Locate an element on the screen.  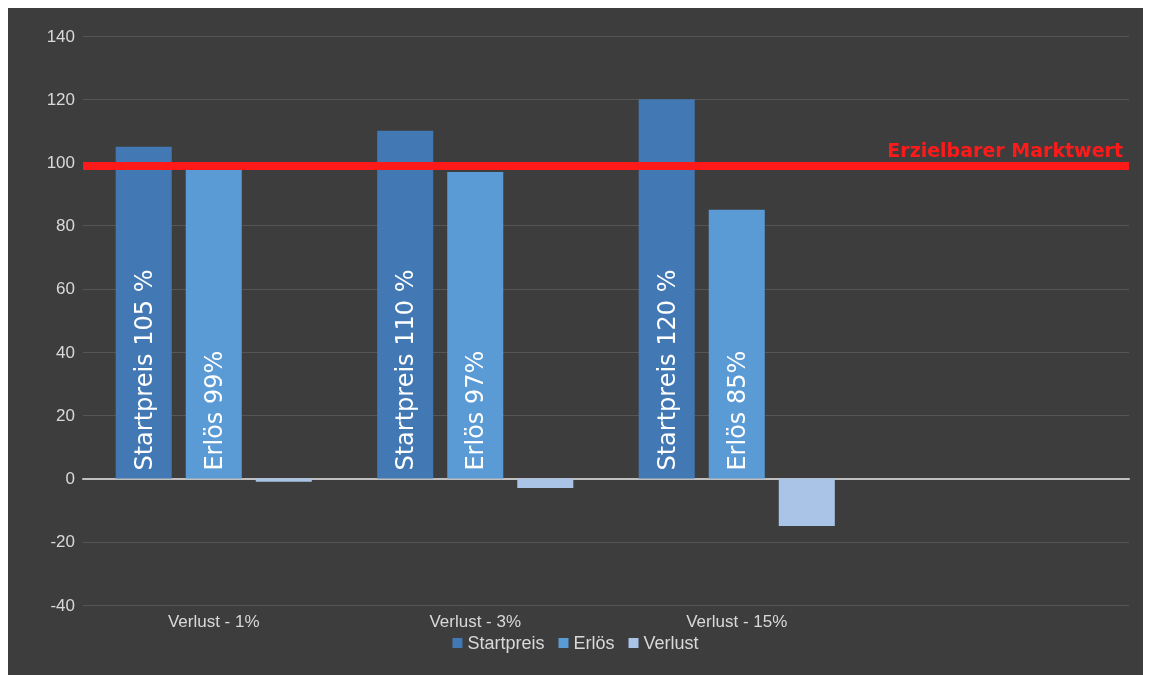
legend-label: Erlös is located at coordinates (594, 643).